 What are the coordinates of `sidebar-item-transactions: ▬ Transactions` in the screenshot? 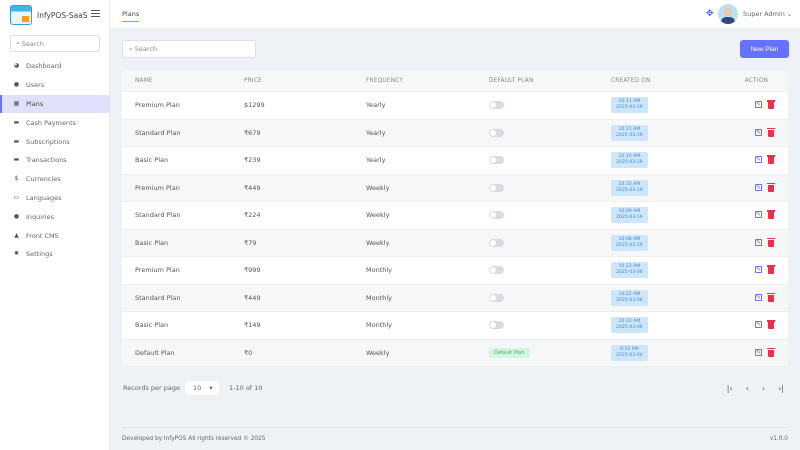 It's located at (55, 160).